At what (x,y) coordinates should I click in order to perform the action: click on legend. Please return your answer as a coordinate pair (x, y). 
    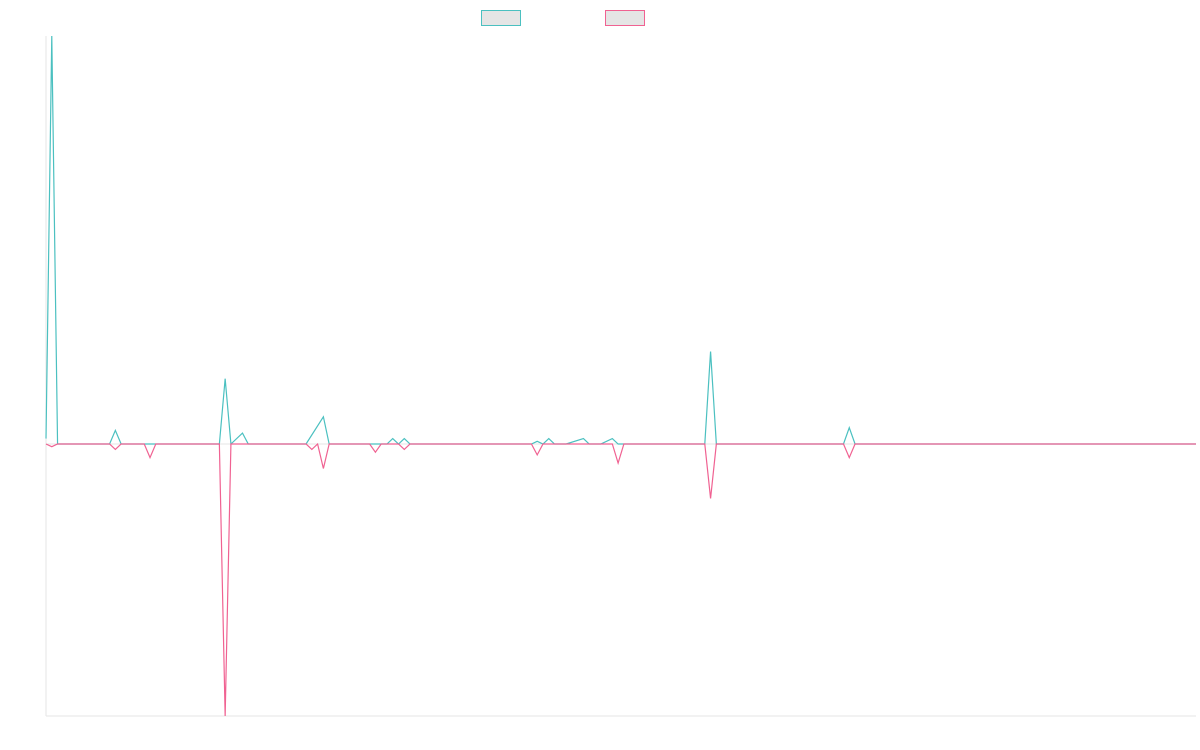
    Looking at the image, I should click on (563, 18).